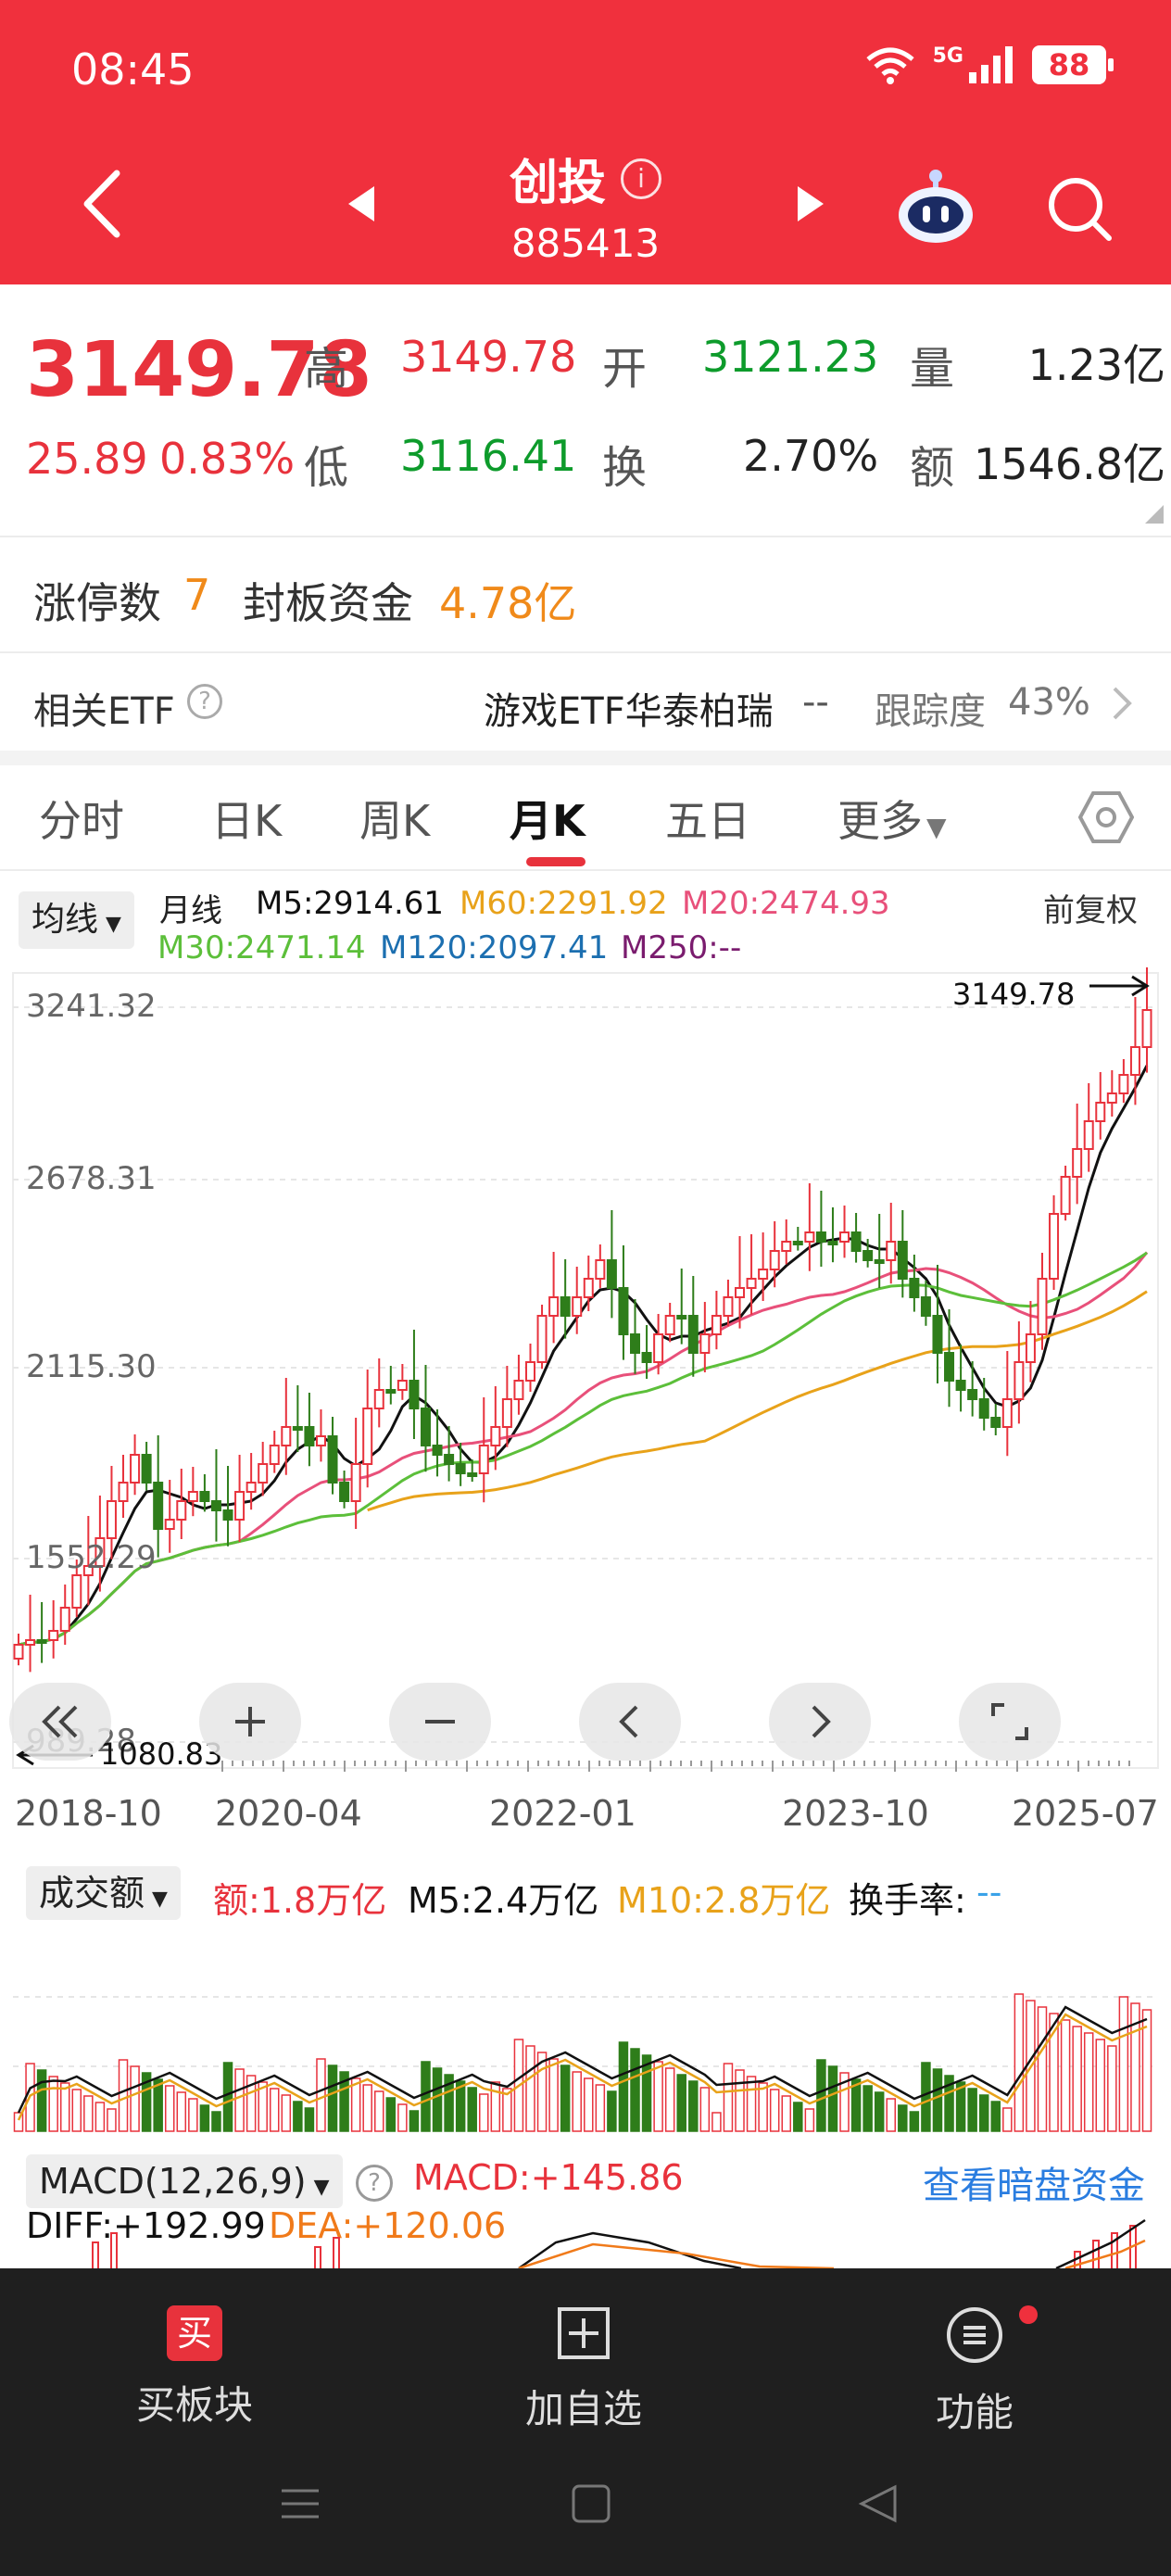 This screenshot has height=2576, width=1171. I want to click on back-triangle-icon, so click(879, 2504).